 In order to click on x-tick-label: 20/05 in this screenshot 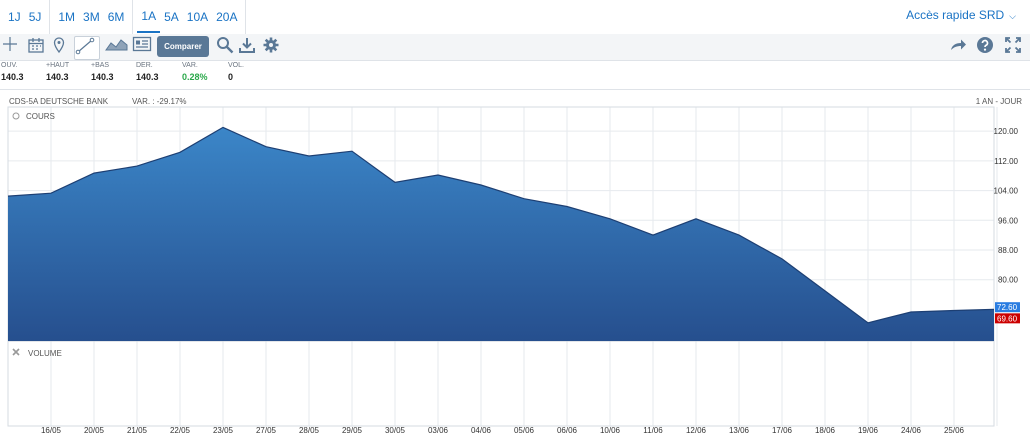, I will do `click(94, 430)`.